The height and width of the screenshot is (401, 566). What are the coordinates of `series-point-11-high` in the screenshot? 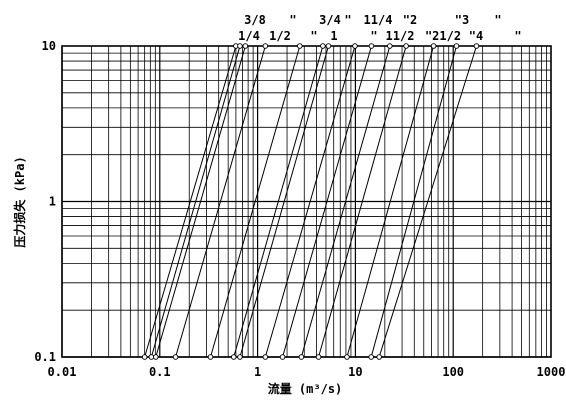 It's located at (406, 46).